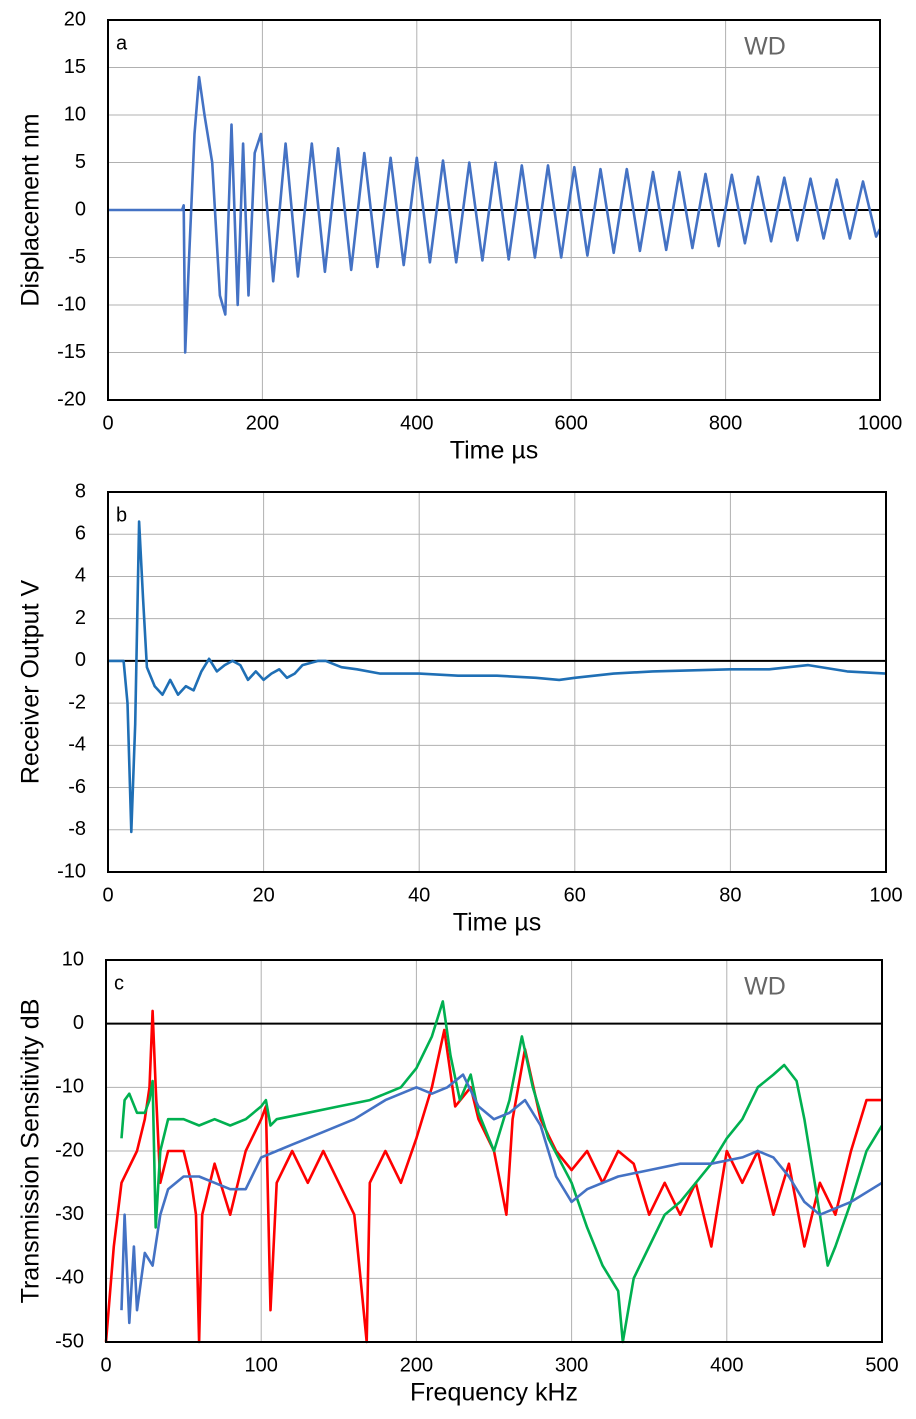  What do you see at coordinates (77, 745) in the screenshot?
I see `y-tick-label: -4` at bounding box center [77, 745].